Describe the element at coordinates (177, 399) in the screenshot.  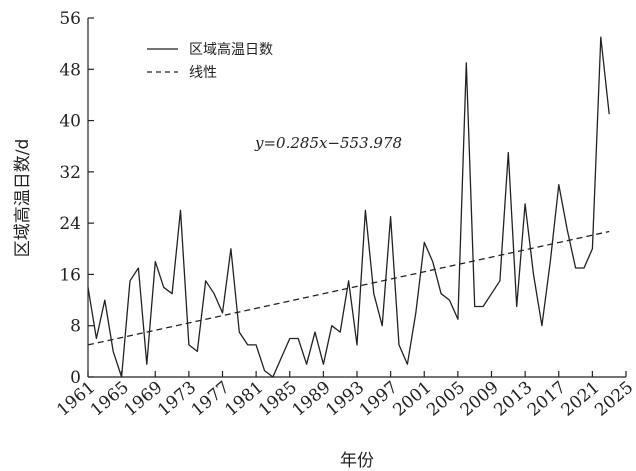
I see `x-tick-label: 1973` at that location.